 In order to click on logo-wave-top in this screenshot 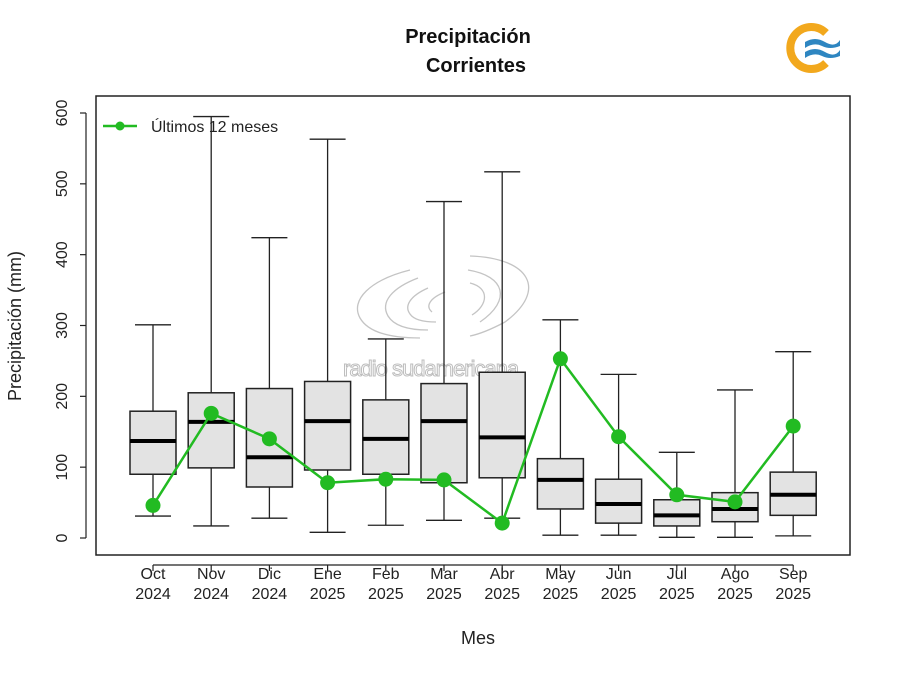, I will do `click(822, 43)`.